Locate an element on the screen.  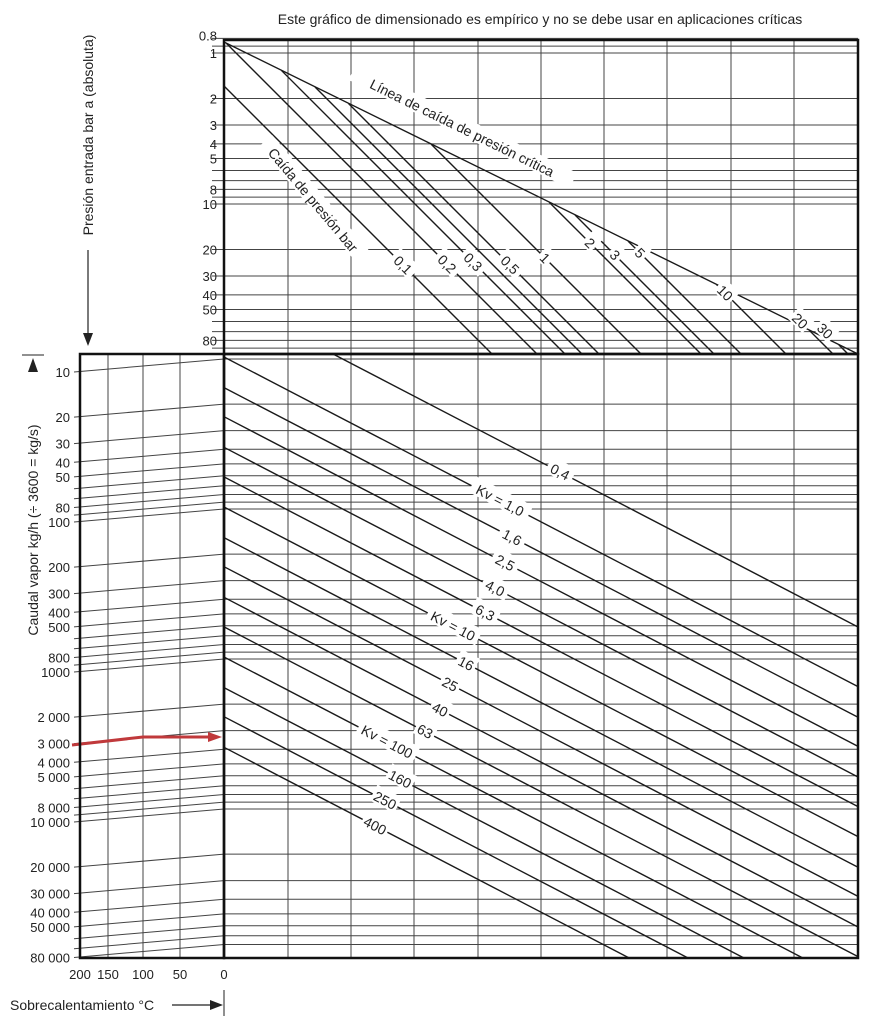
arrow-right-icon is located at coordinates (216, 1005).